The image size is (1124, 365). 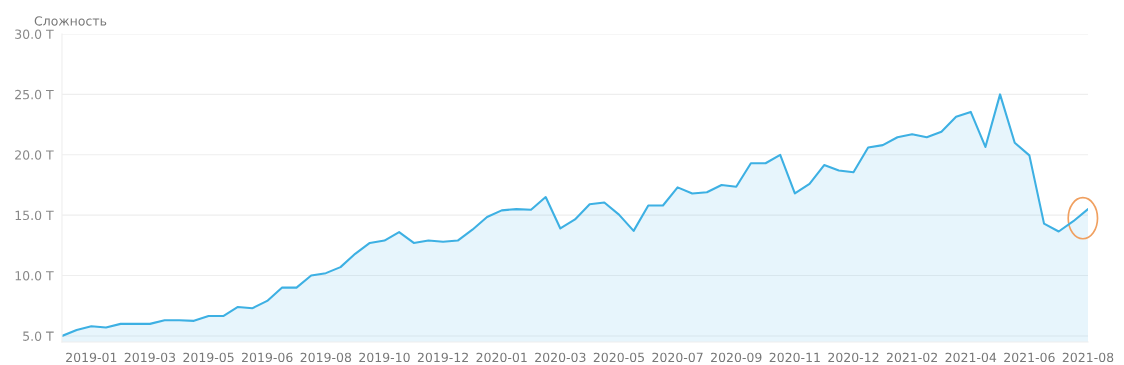 What do you see at coordinates (911, 357) in the screenshot?
I see `x-tick-label: 2021-02` at bounding box center [911, 357].